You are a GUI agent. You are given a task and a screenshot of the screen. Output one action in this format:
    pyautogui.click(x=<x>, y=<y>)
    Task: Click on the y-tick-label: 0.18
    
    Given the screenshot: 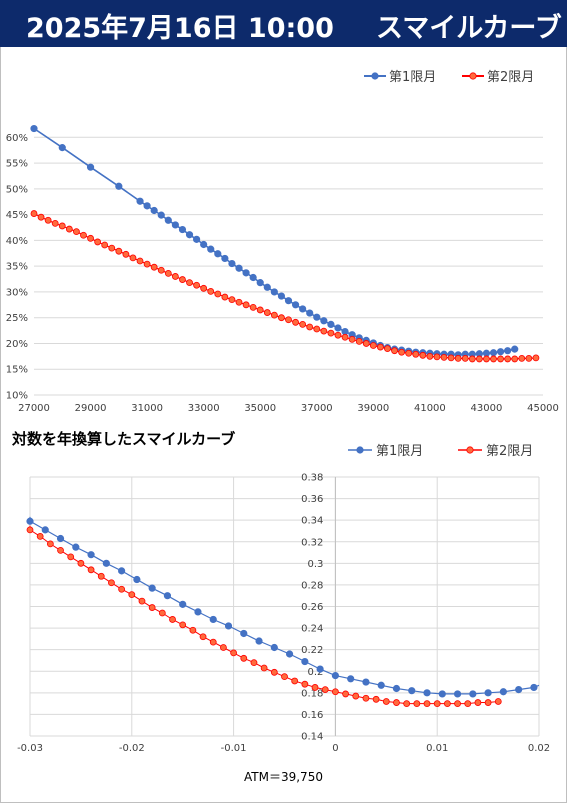 What is the action you would take?
    pyautogui.click(x=312, y=693)
    